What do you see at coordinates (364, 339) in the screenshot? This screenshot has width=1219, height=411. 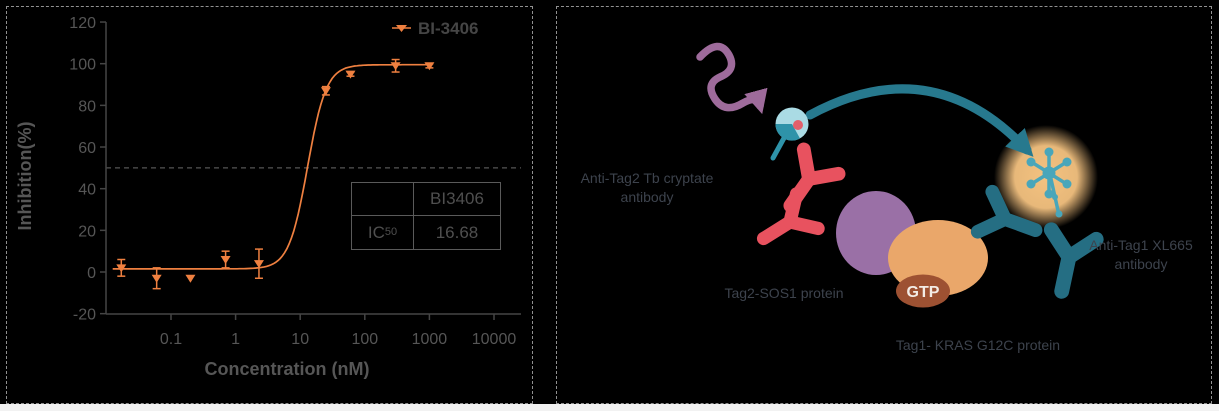 I see `x-tick-label: 100` at bounding box center [364, 339].